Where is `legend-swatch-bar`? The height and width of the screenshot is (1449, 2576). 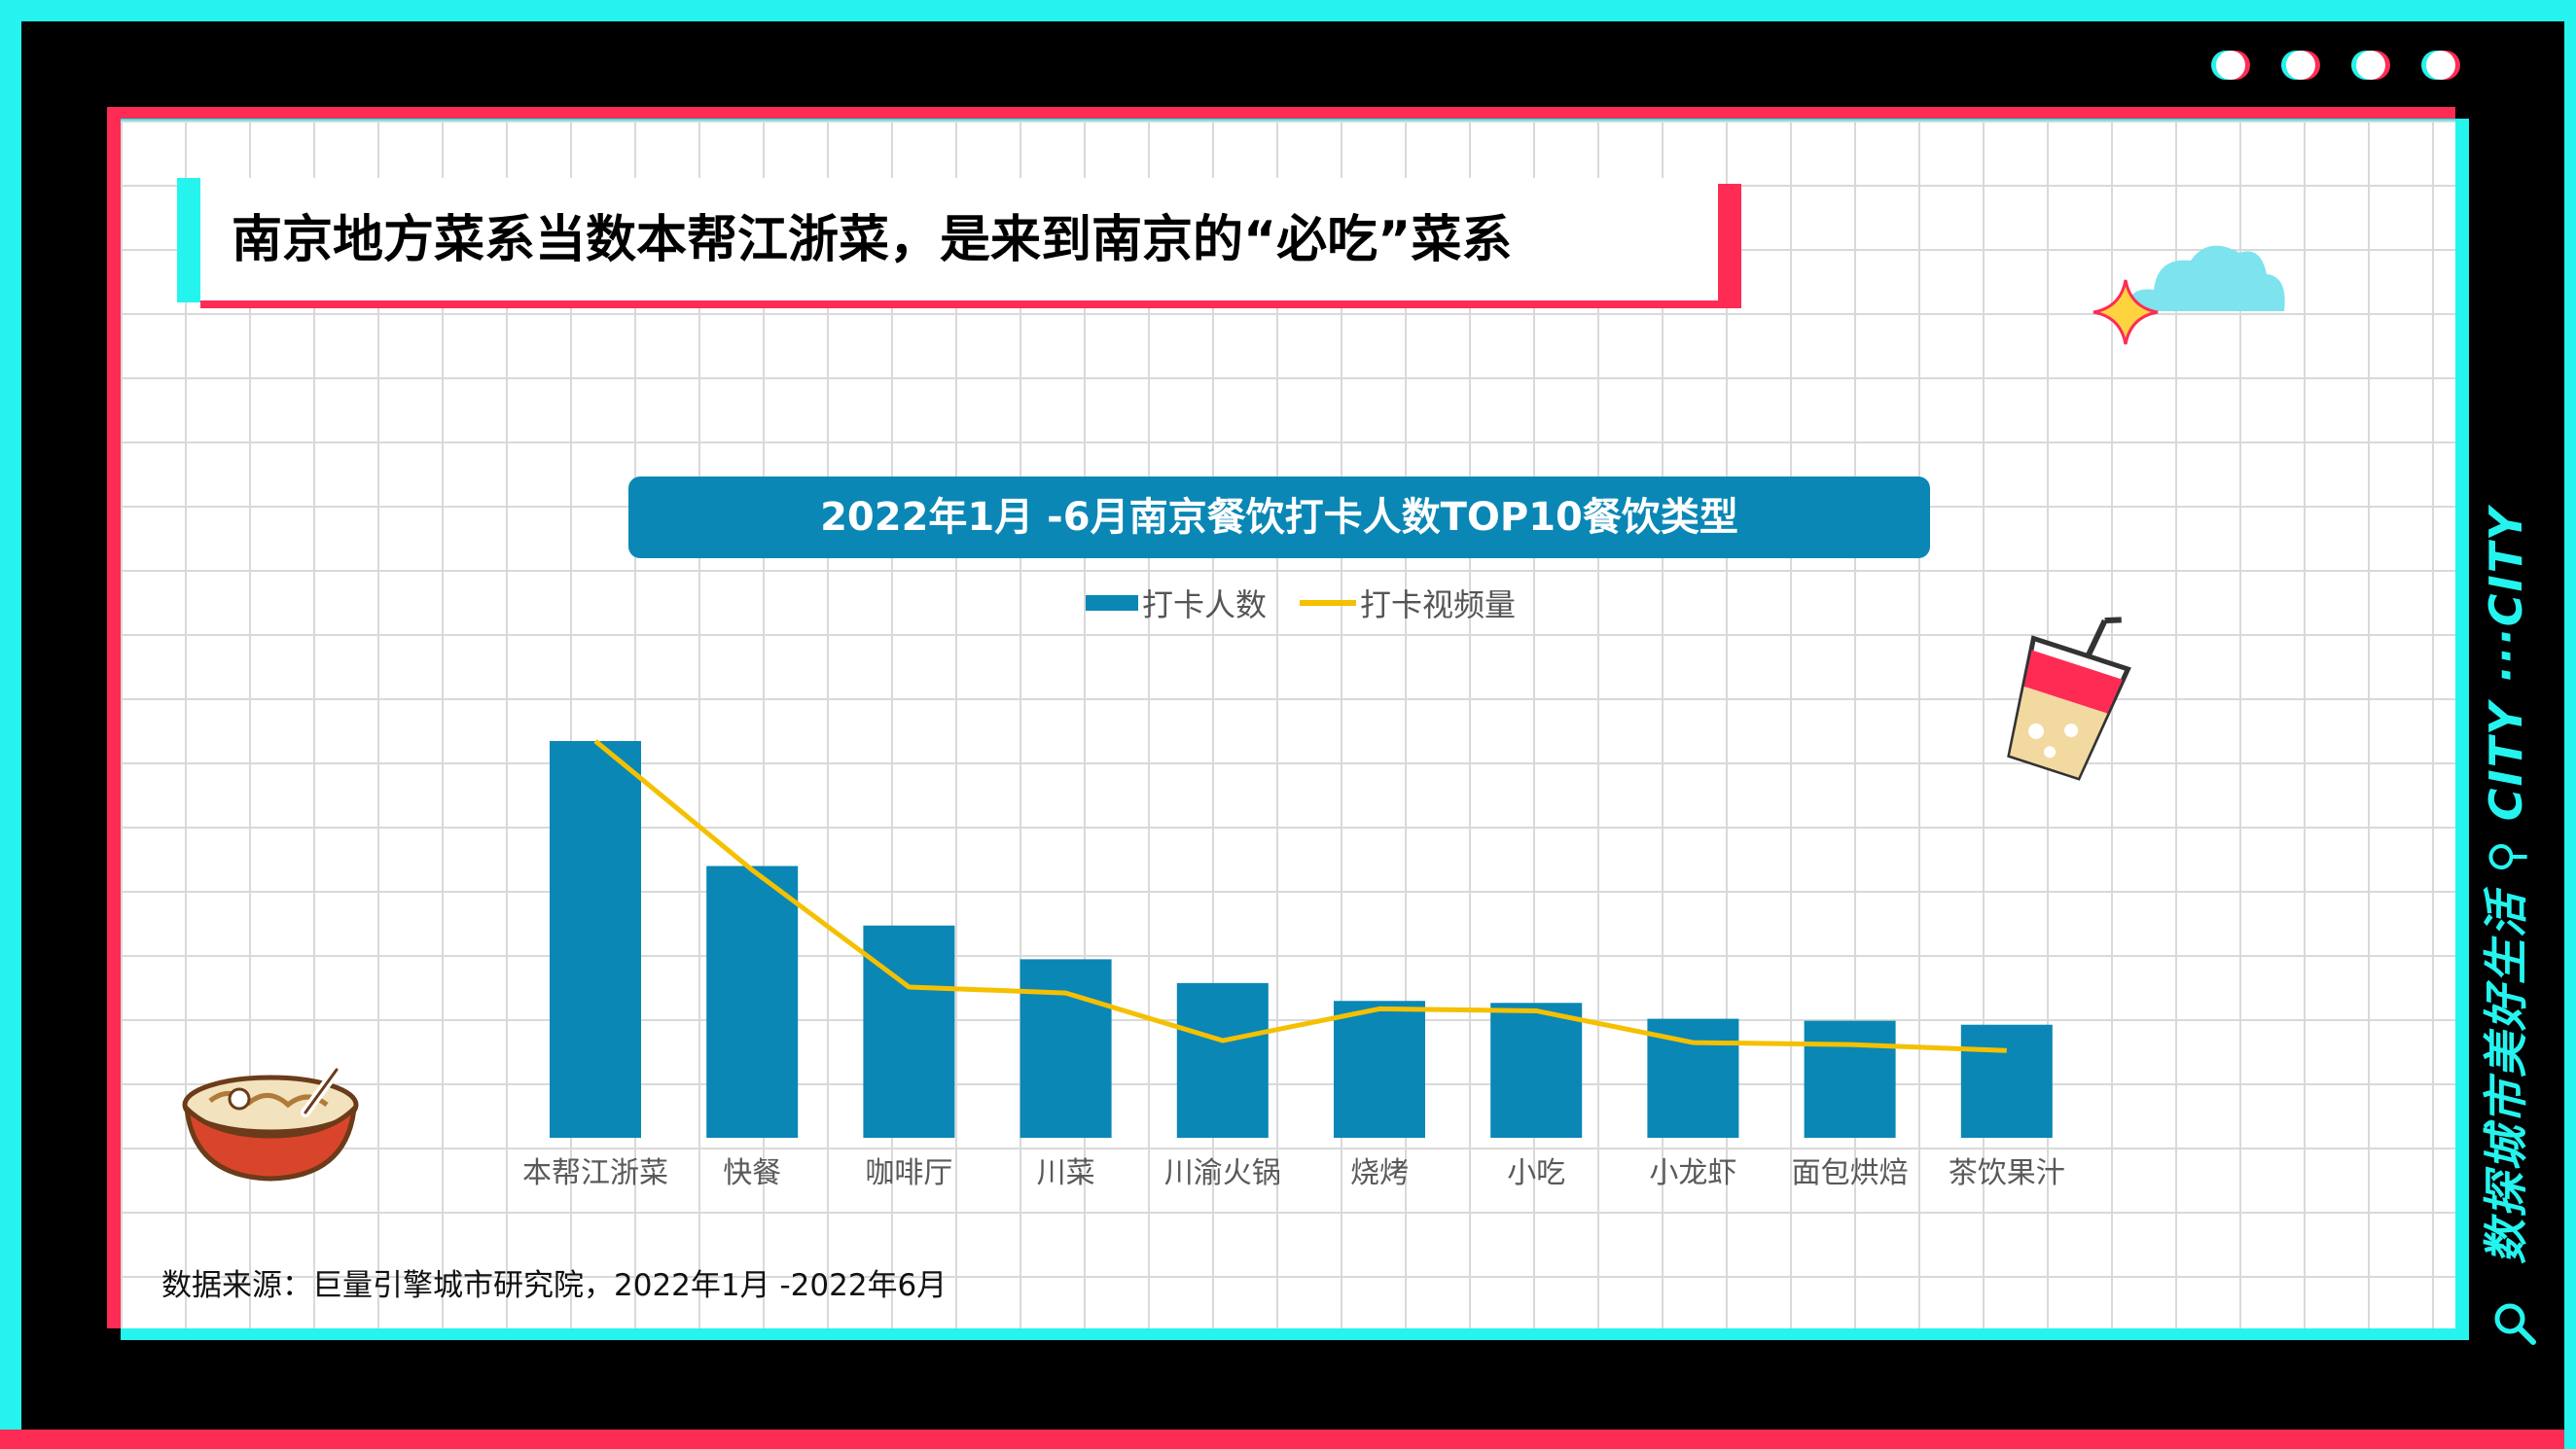
legend-swatch-bar is located at coordinates (1112, 603).